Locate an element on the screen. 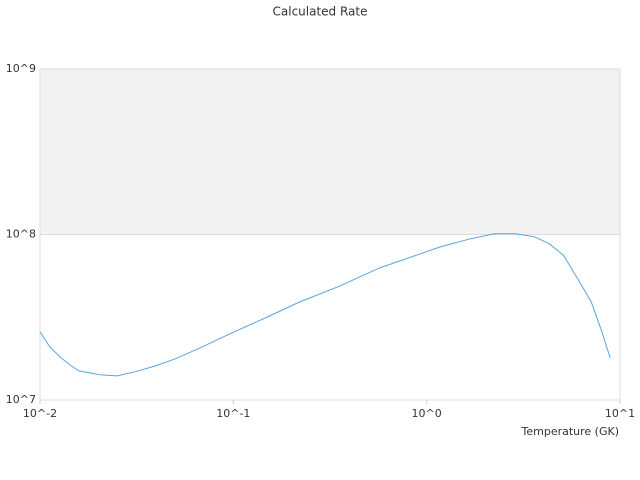 Image resolution: width=640 pixels, height=480 pixels. y-tick-label: 10^9 is located at coordinates (21, 68).